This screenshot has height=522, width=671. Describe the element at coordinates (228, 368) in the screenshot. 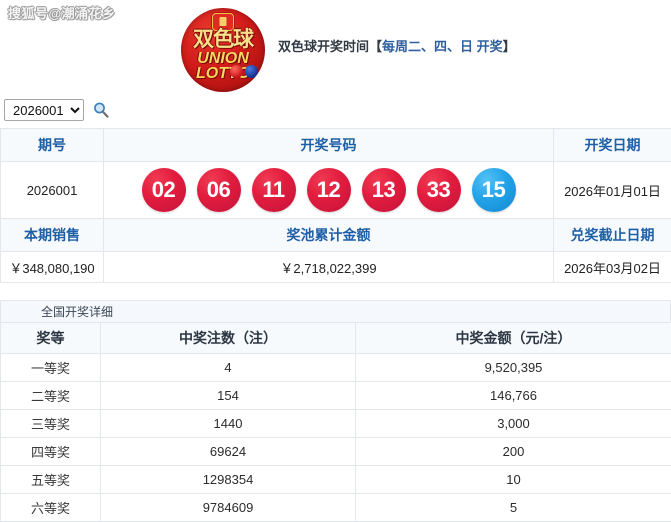

I see `cell-count: 4` at that location.